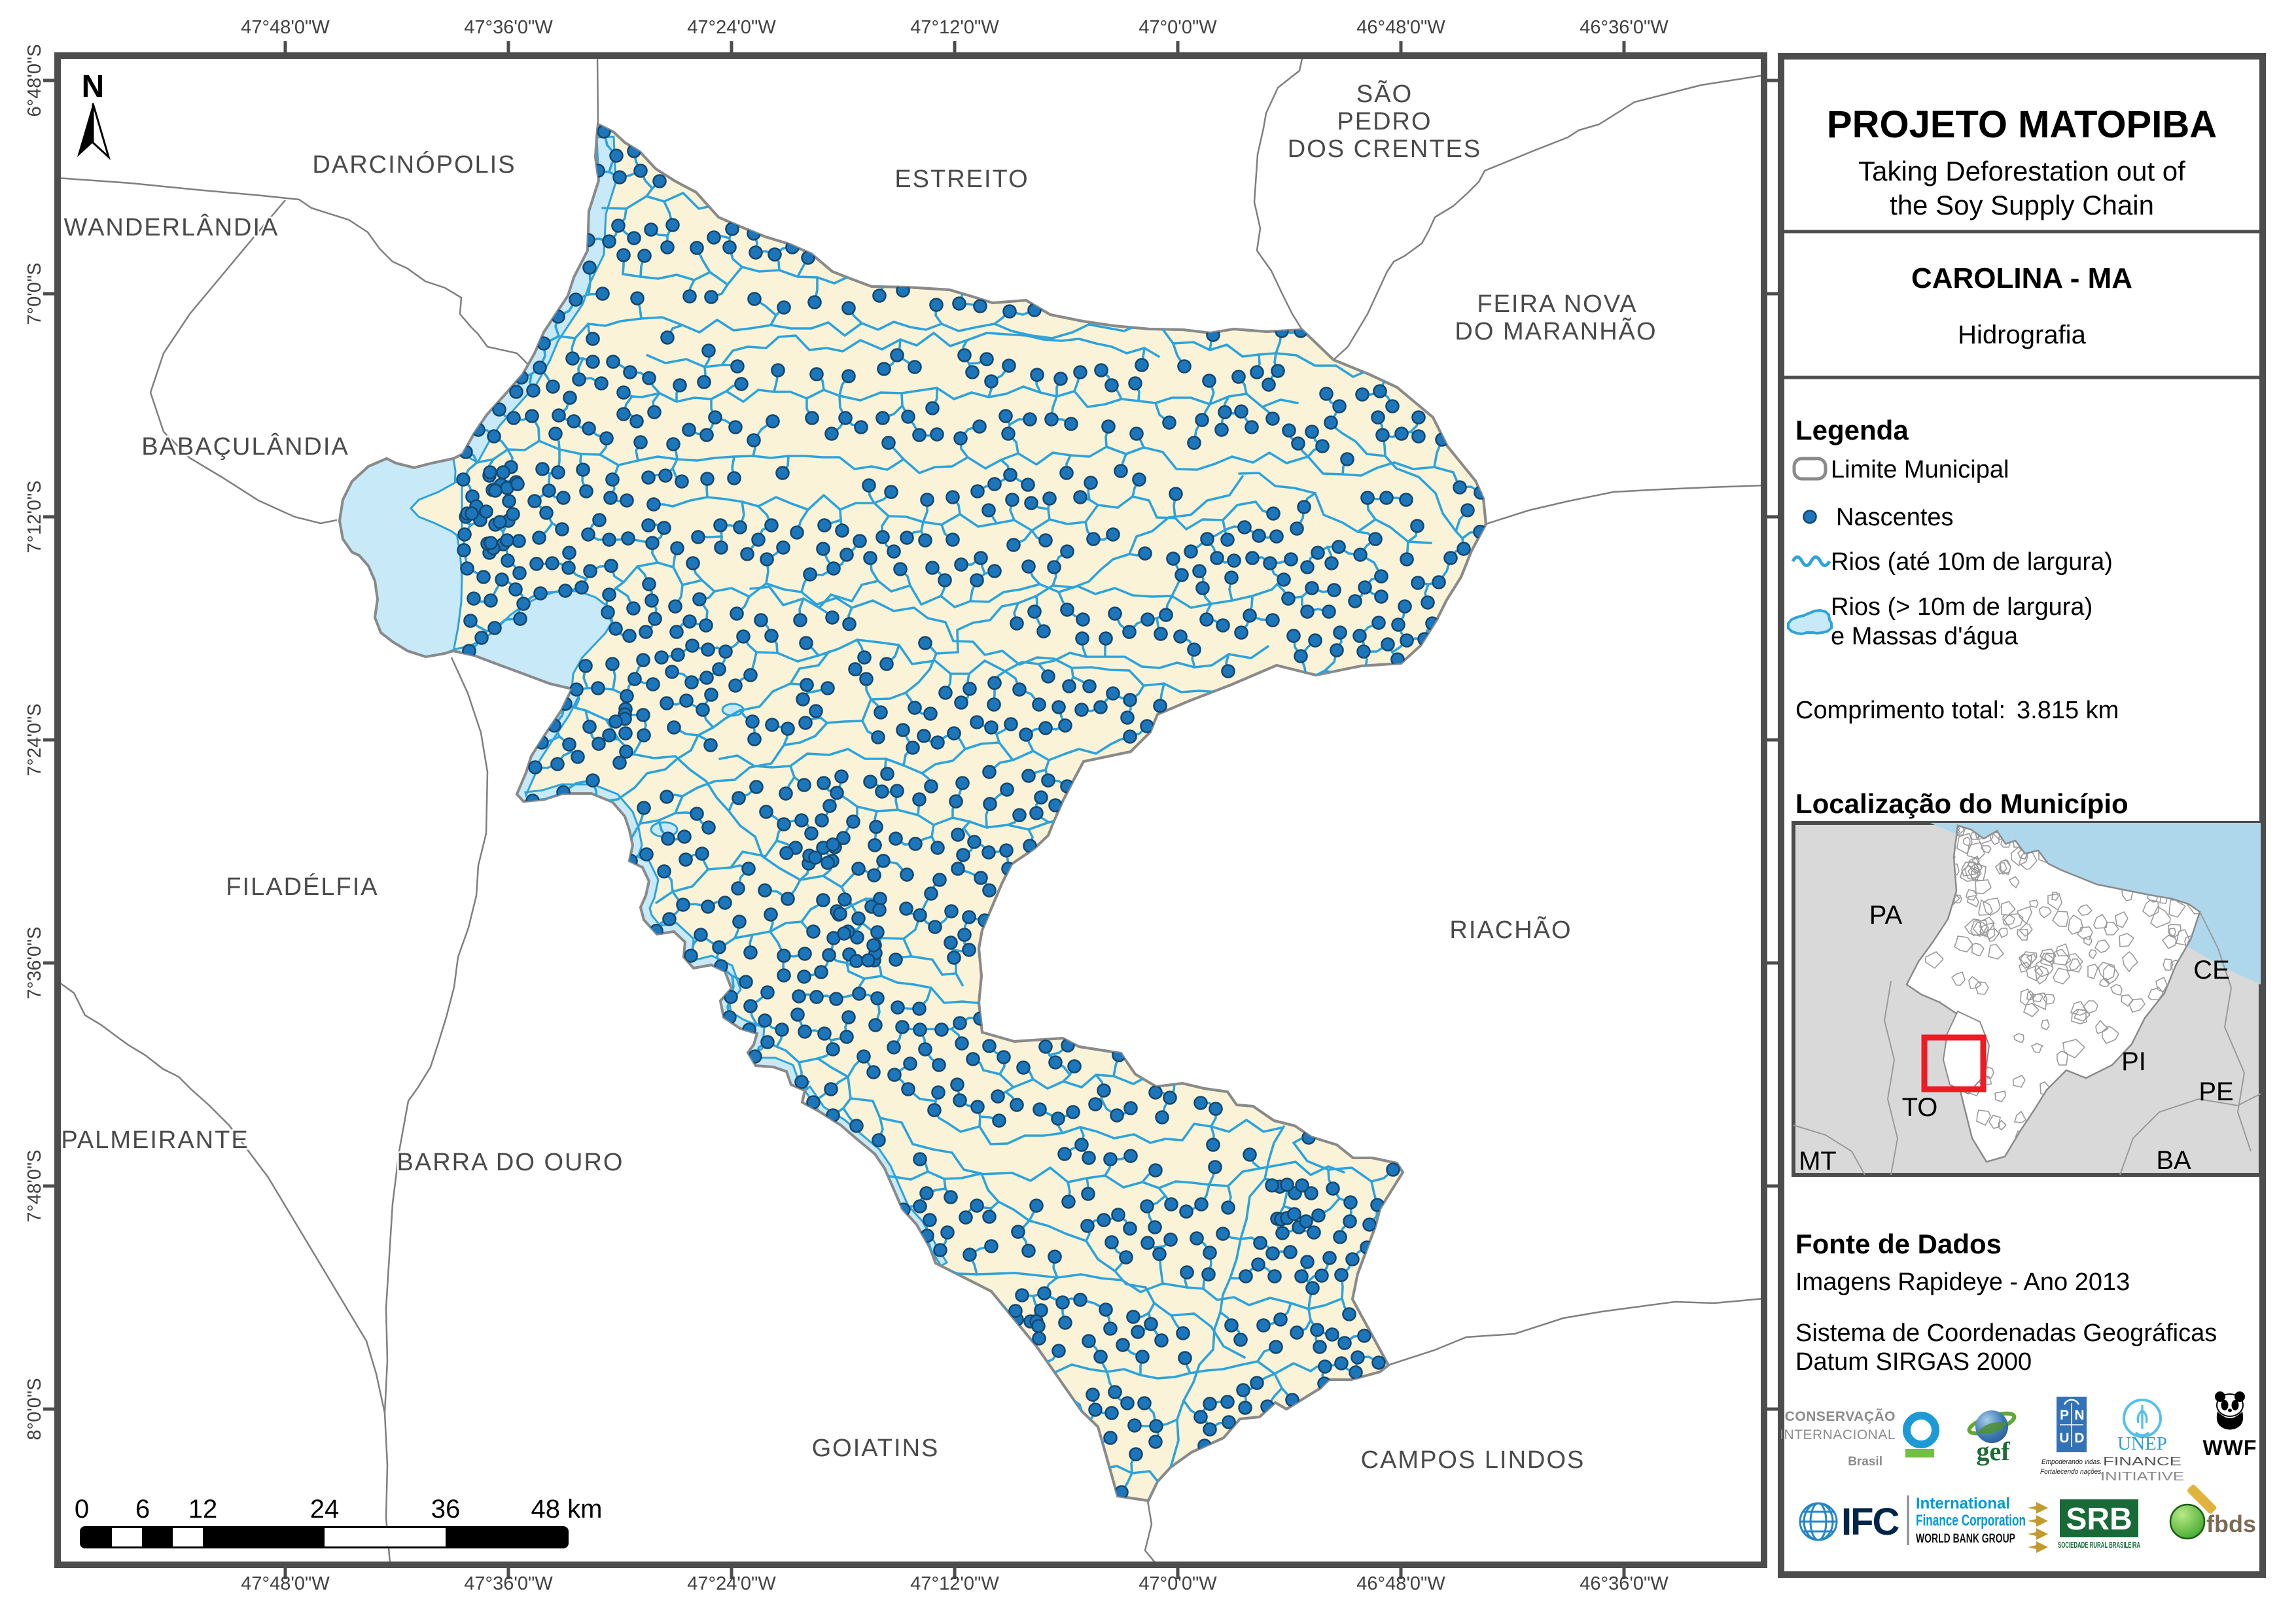 The image size is (2296, 1623). Describe the element at coordinates (2071, 1462) in the screenshot. I see `svg-text: Empoderando vidas.` at that location.